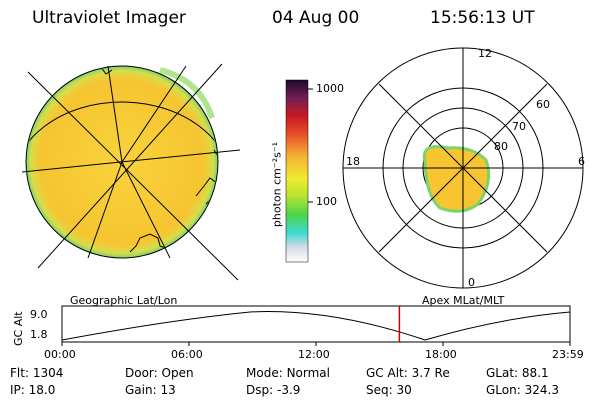  Describe the element at coordinates (37, 373) in the screenshot. I see `info-flt: Flt: 1304` at that location.